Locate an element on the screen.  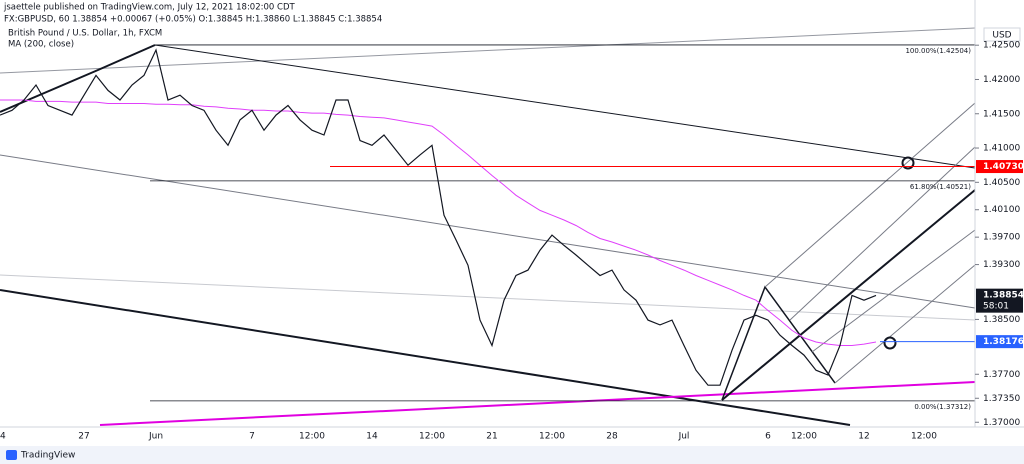
chart-title: British Pound / U.S. Dollar, 1h, FXCM is located at coordinates (85, 34).